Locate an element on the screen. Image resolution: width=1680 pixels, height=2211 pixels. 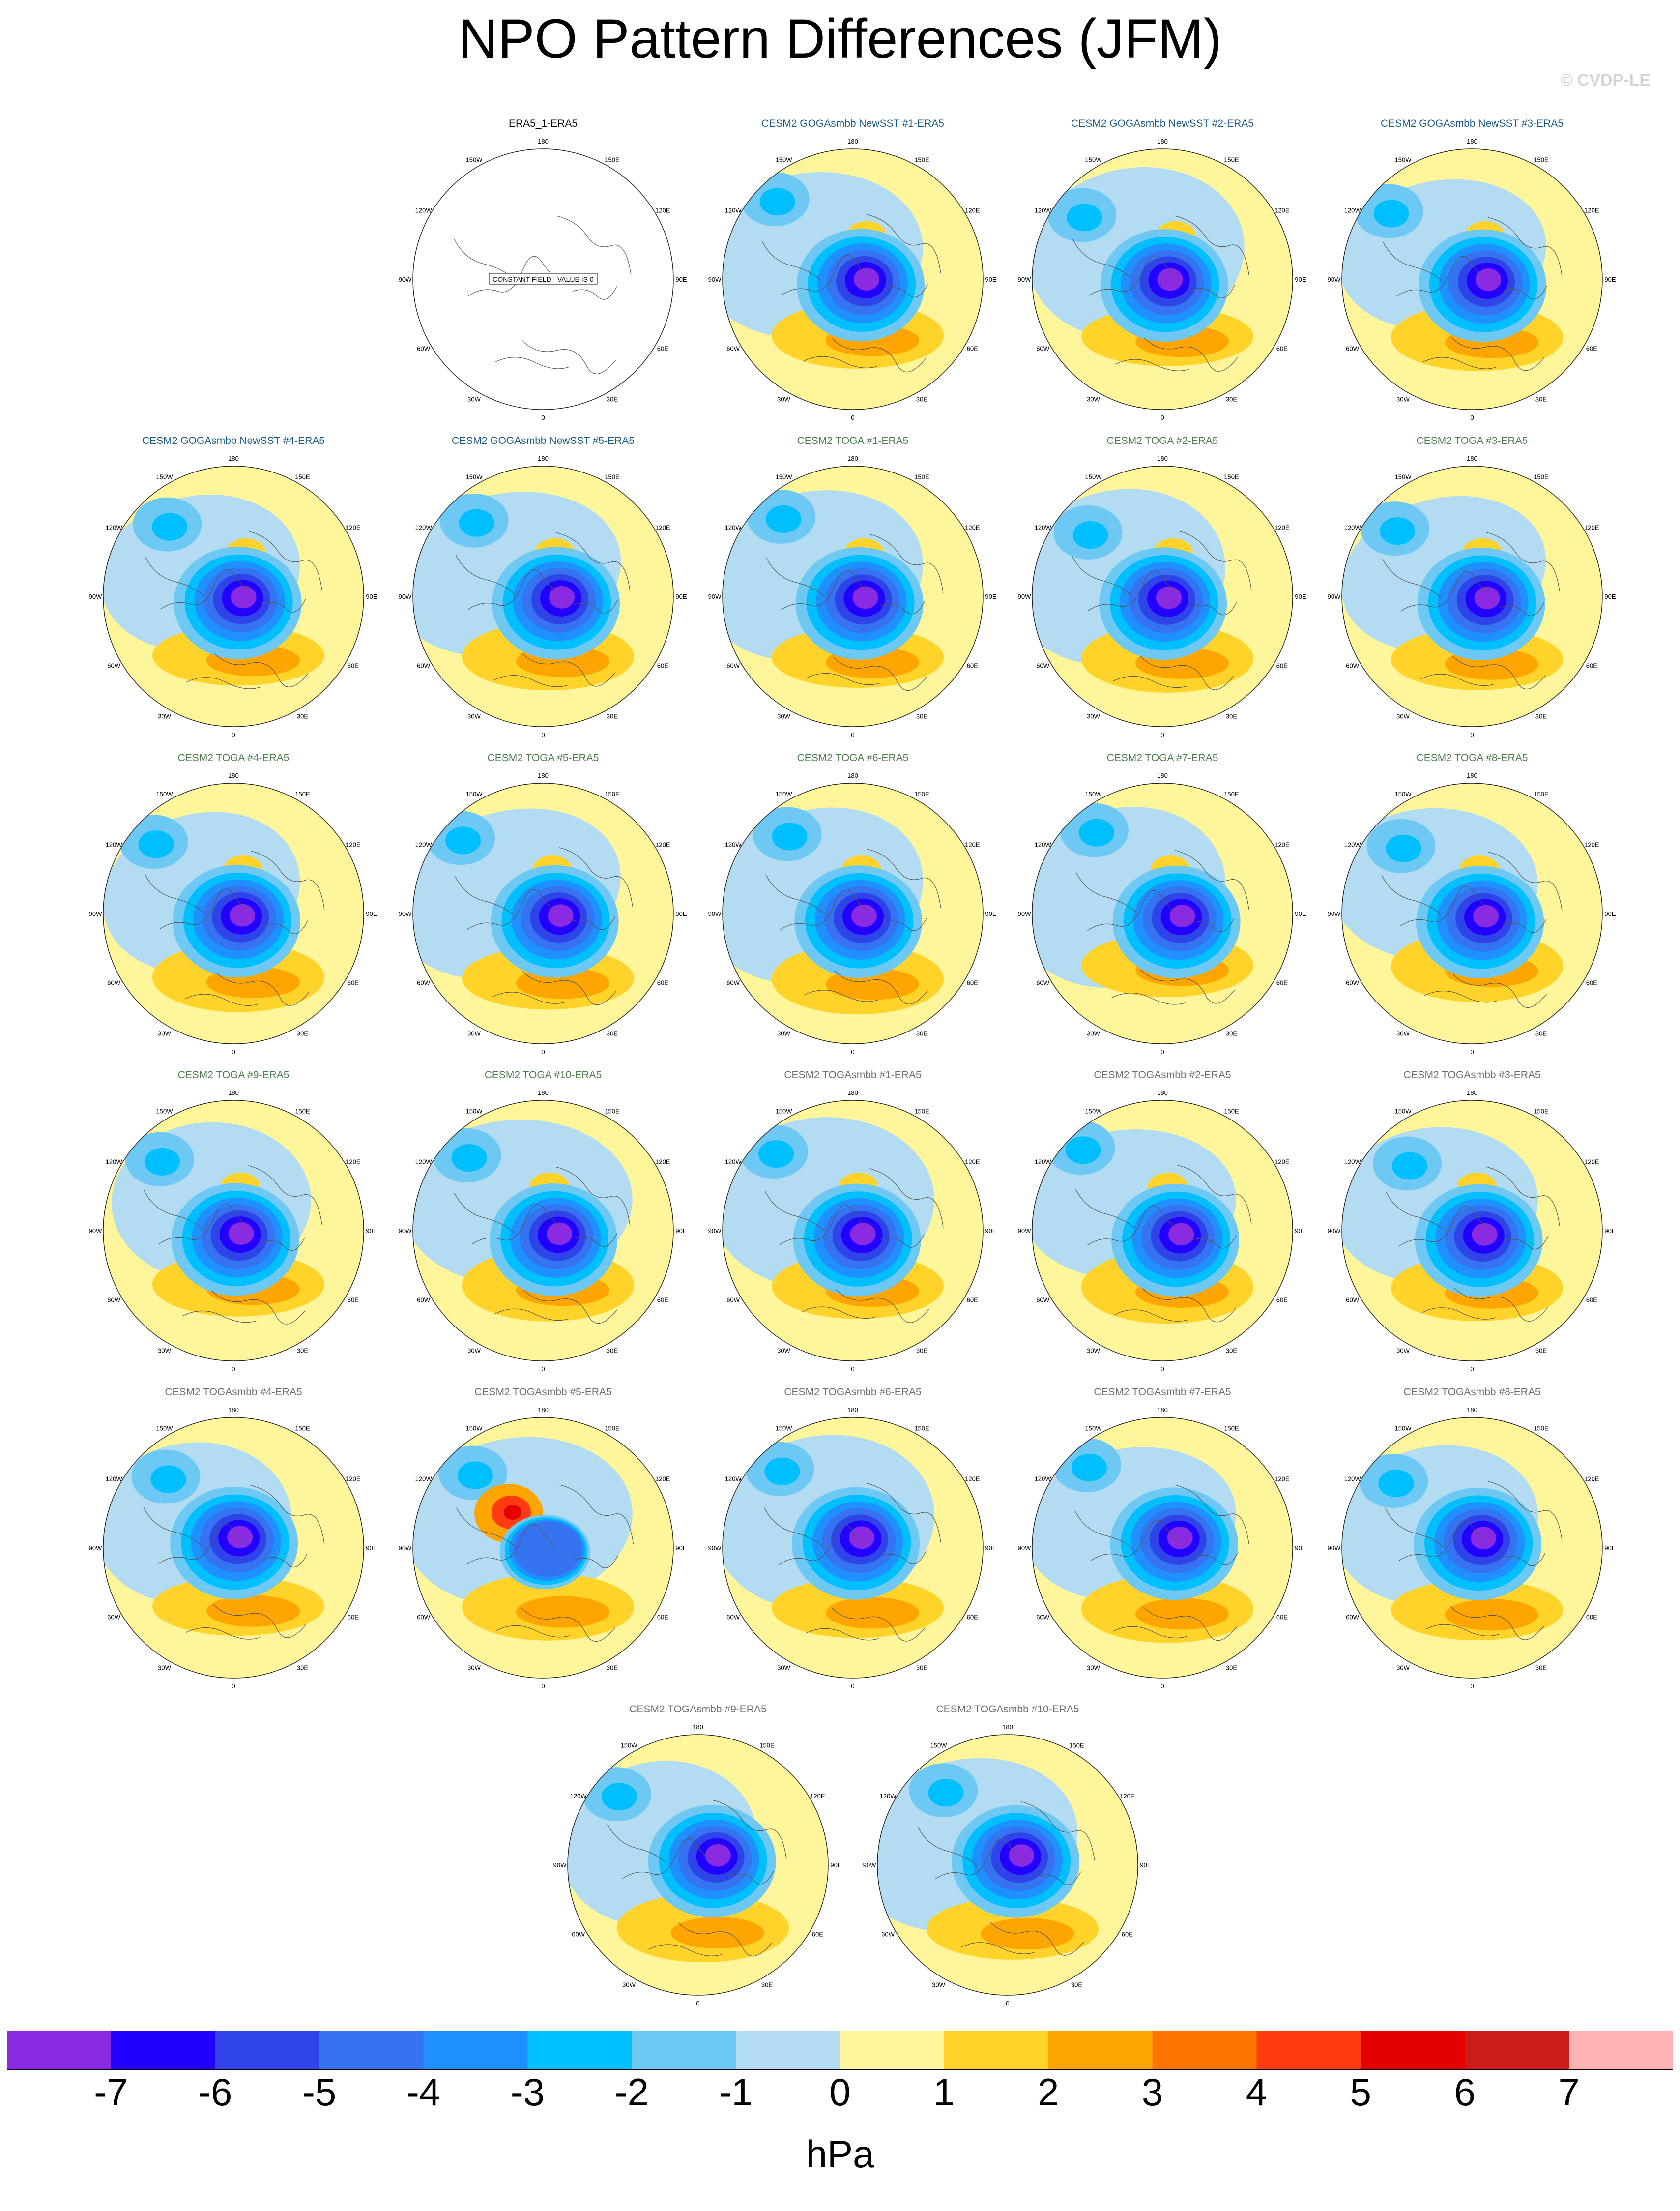
polar-map: 180 150E 120E 90E 60E 30E 0 30W 60W 90W 120W 150W is located at coordinates (233, 1548).